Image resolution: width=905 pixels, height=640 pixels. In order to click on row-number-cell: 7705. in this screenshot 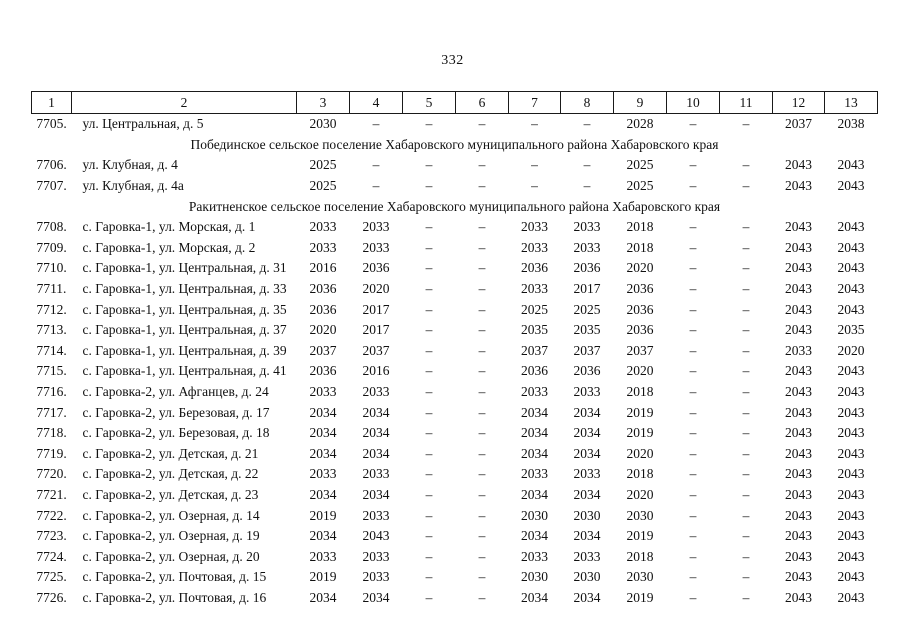, I will do `click(51, 124)`.